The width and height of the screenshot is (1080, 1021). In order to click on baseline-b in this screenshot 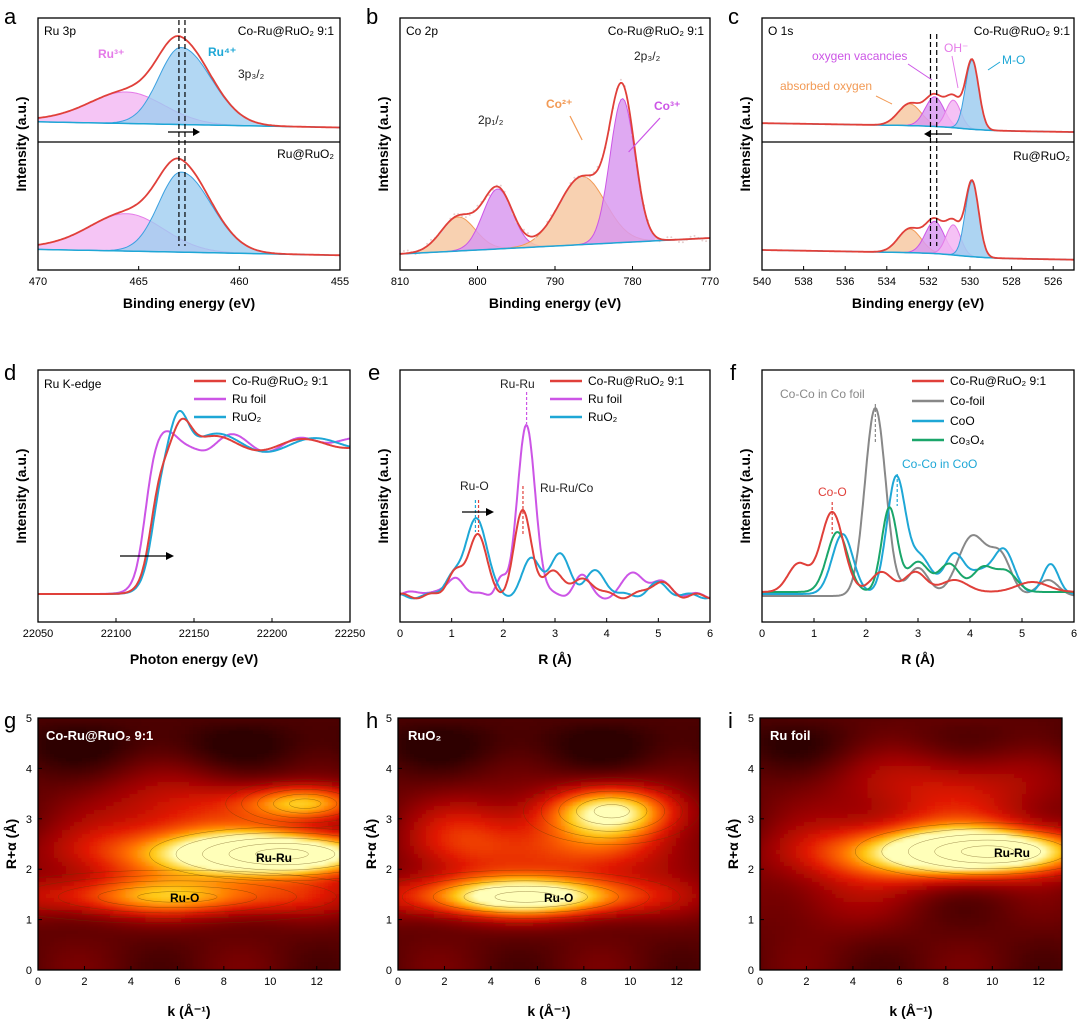, I will do `click(555, 246)`.